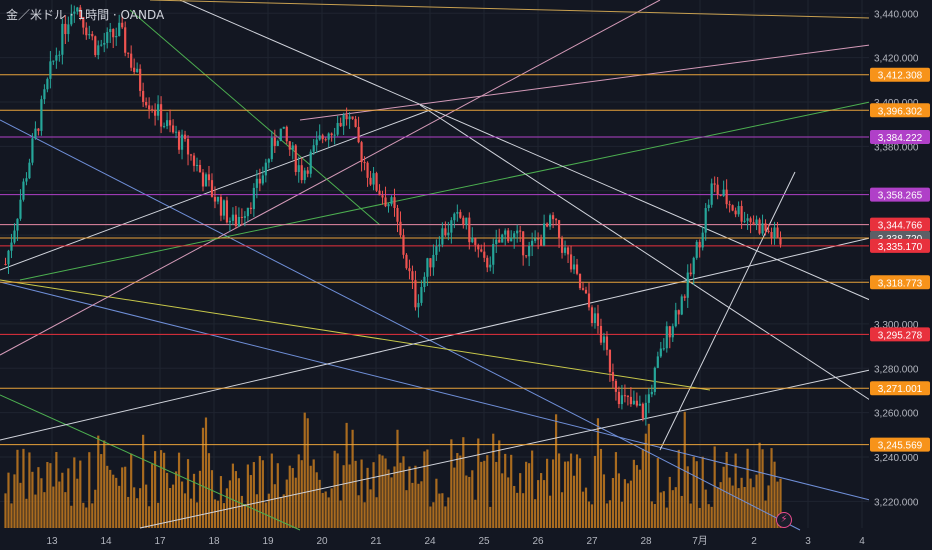 This screenshot has height=550, width=932. What do you see at coordinates (646, 541) in the screenshot?
I see `time-tick-label: 28` at bounding box center [646, 541].